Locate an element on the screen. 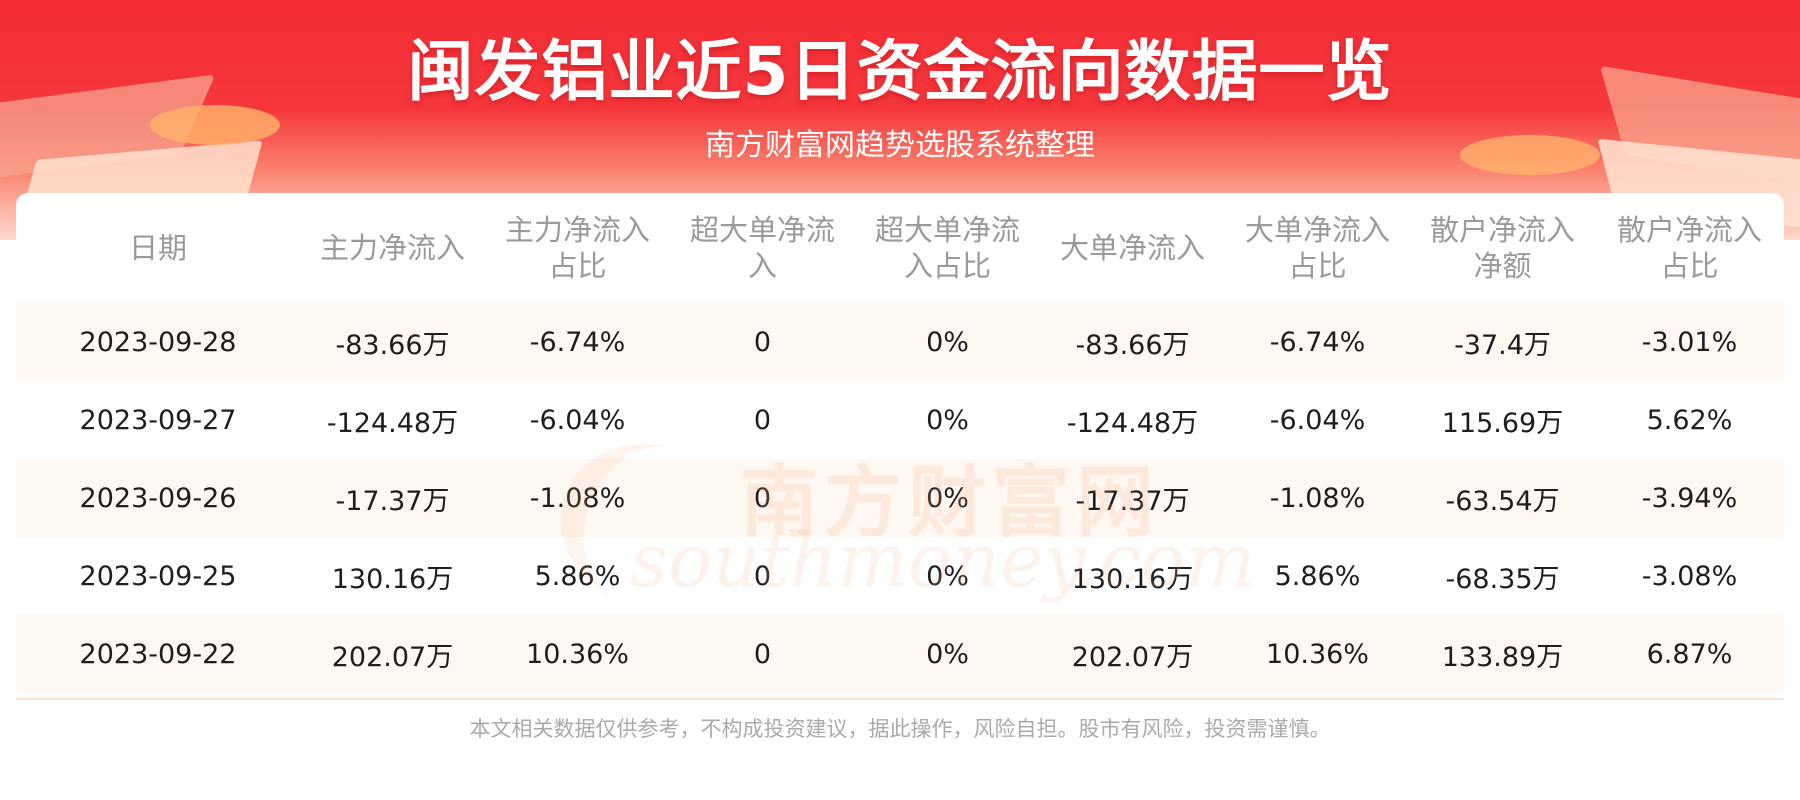  table-cell: 133.89万 is located at coordinates (1502, 657).